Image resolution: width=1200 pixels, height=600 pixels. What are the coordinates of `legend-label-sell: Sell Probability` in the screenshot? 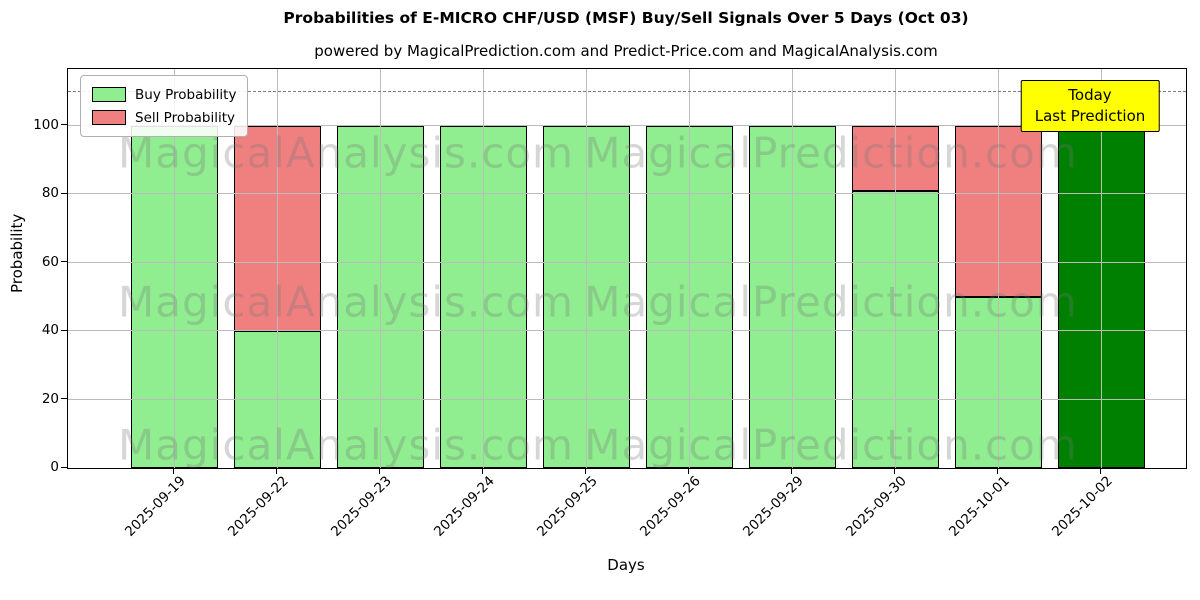 It's located at (185, 117).